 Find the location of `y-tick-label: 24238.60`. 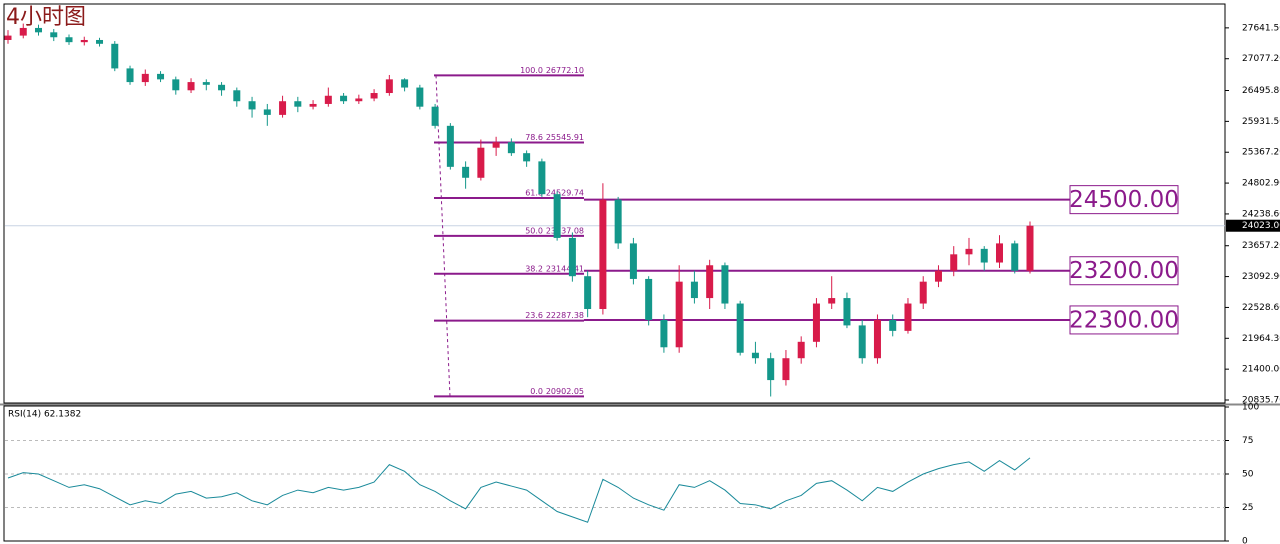

y-tick-label: 24238.60 is located at coordinates (1261, 214).